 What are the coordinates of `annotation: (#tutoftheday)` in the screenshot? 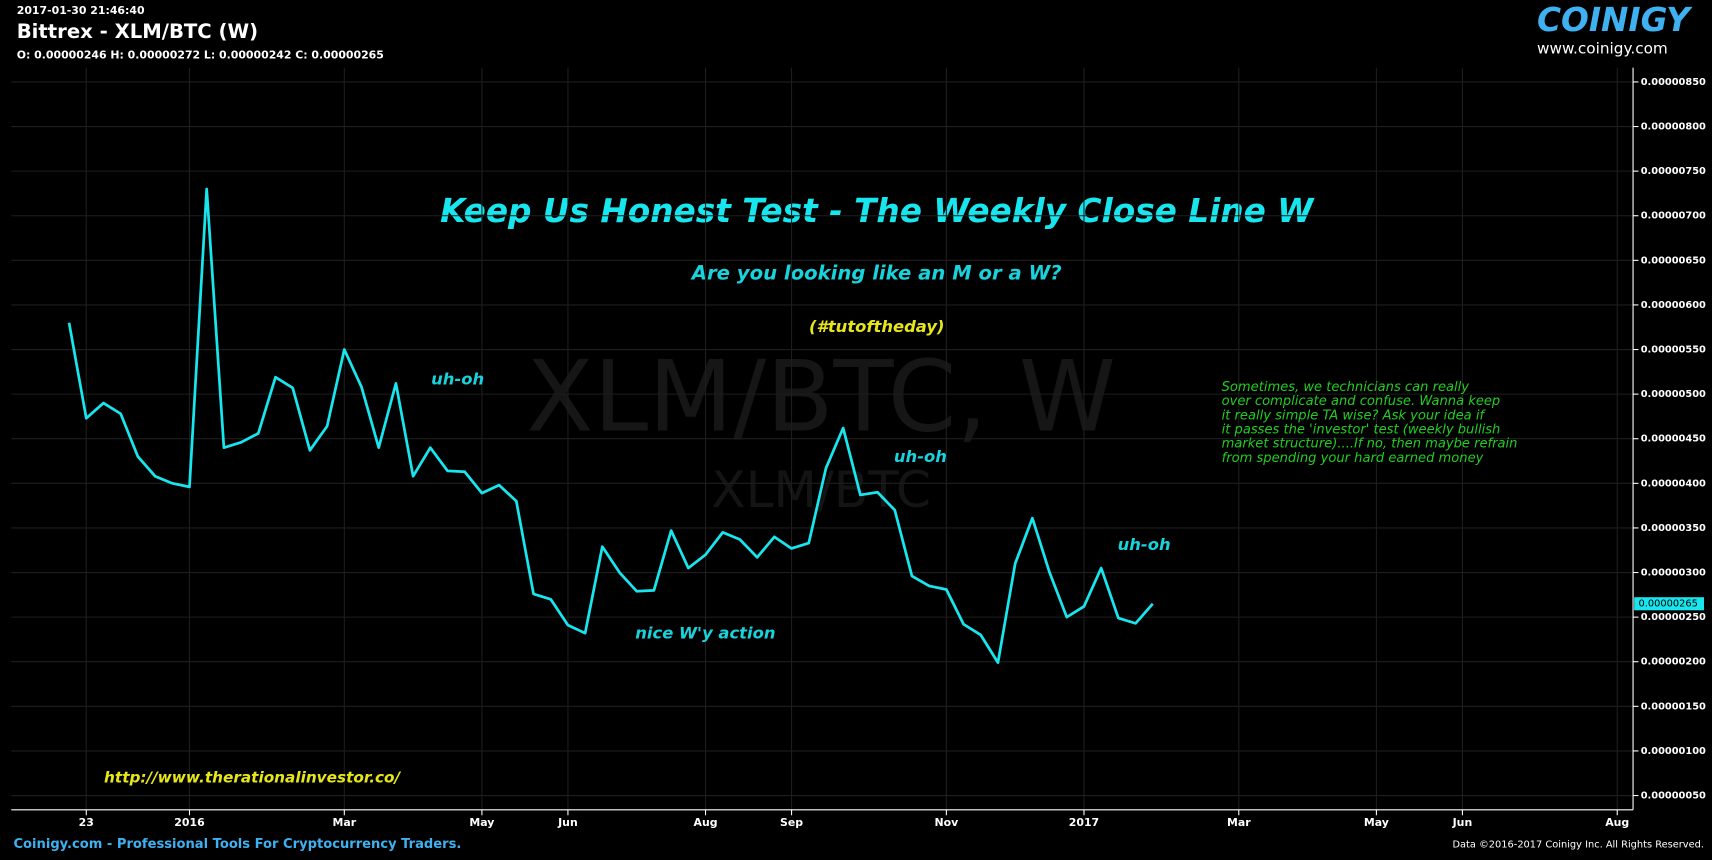 It's located at (876, 326).